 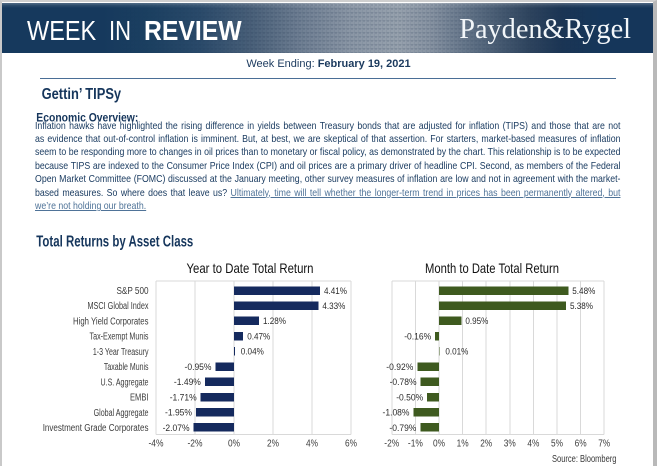 I want to click on svg-text: 4.33%, so click(x=333, y=306).